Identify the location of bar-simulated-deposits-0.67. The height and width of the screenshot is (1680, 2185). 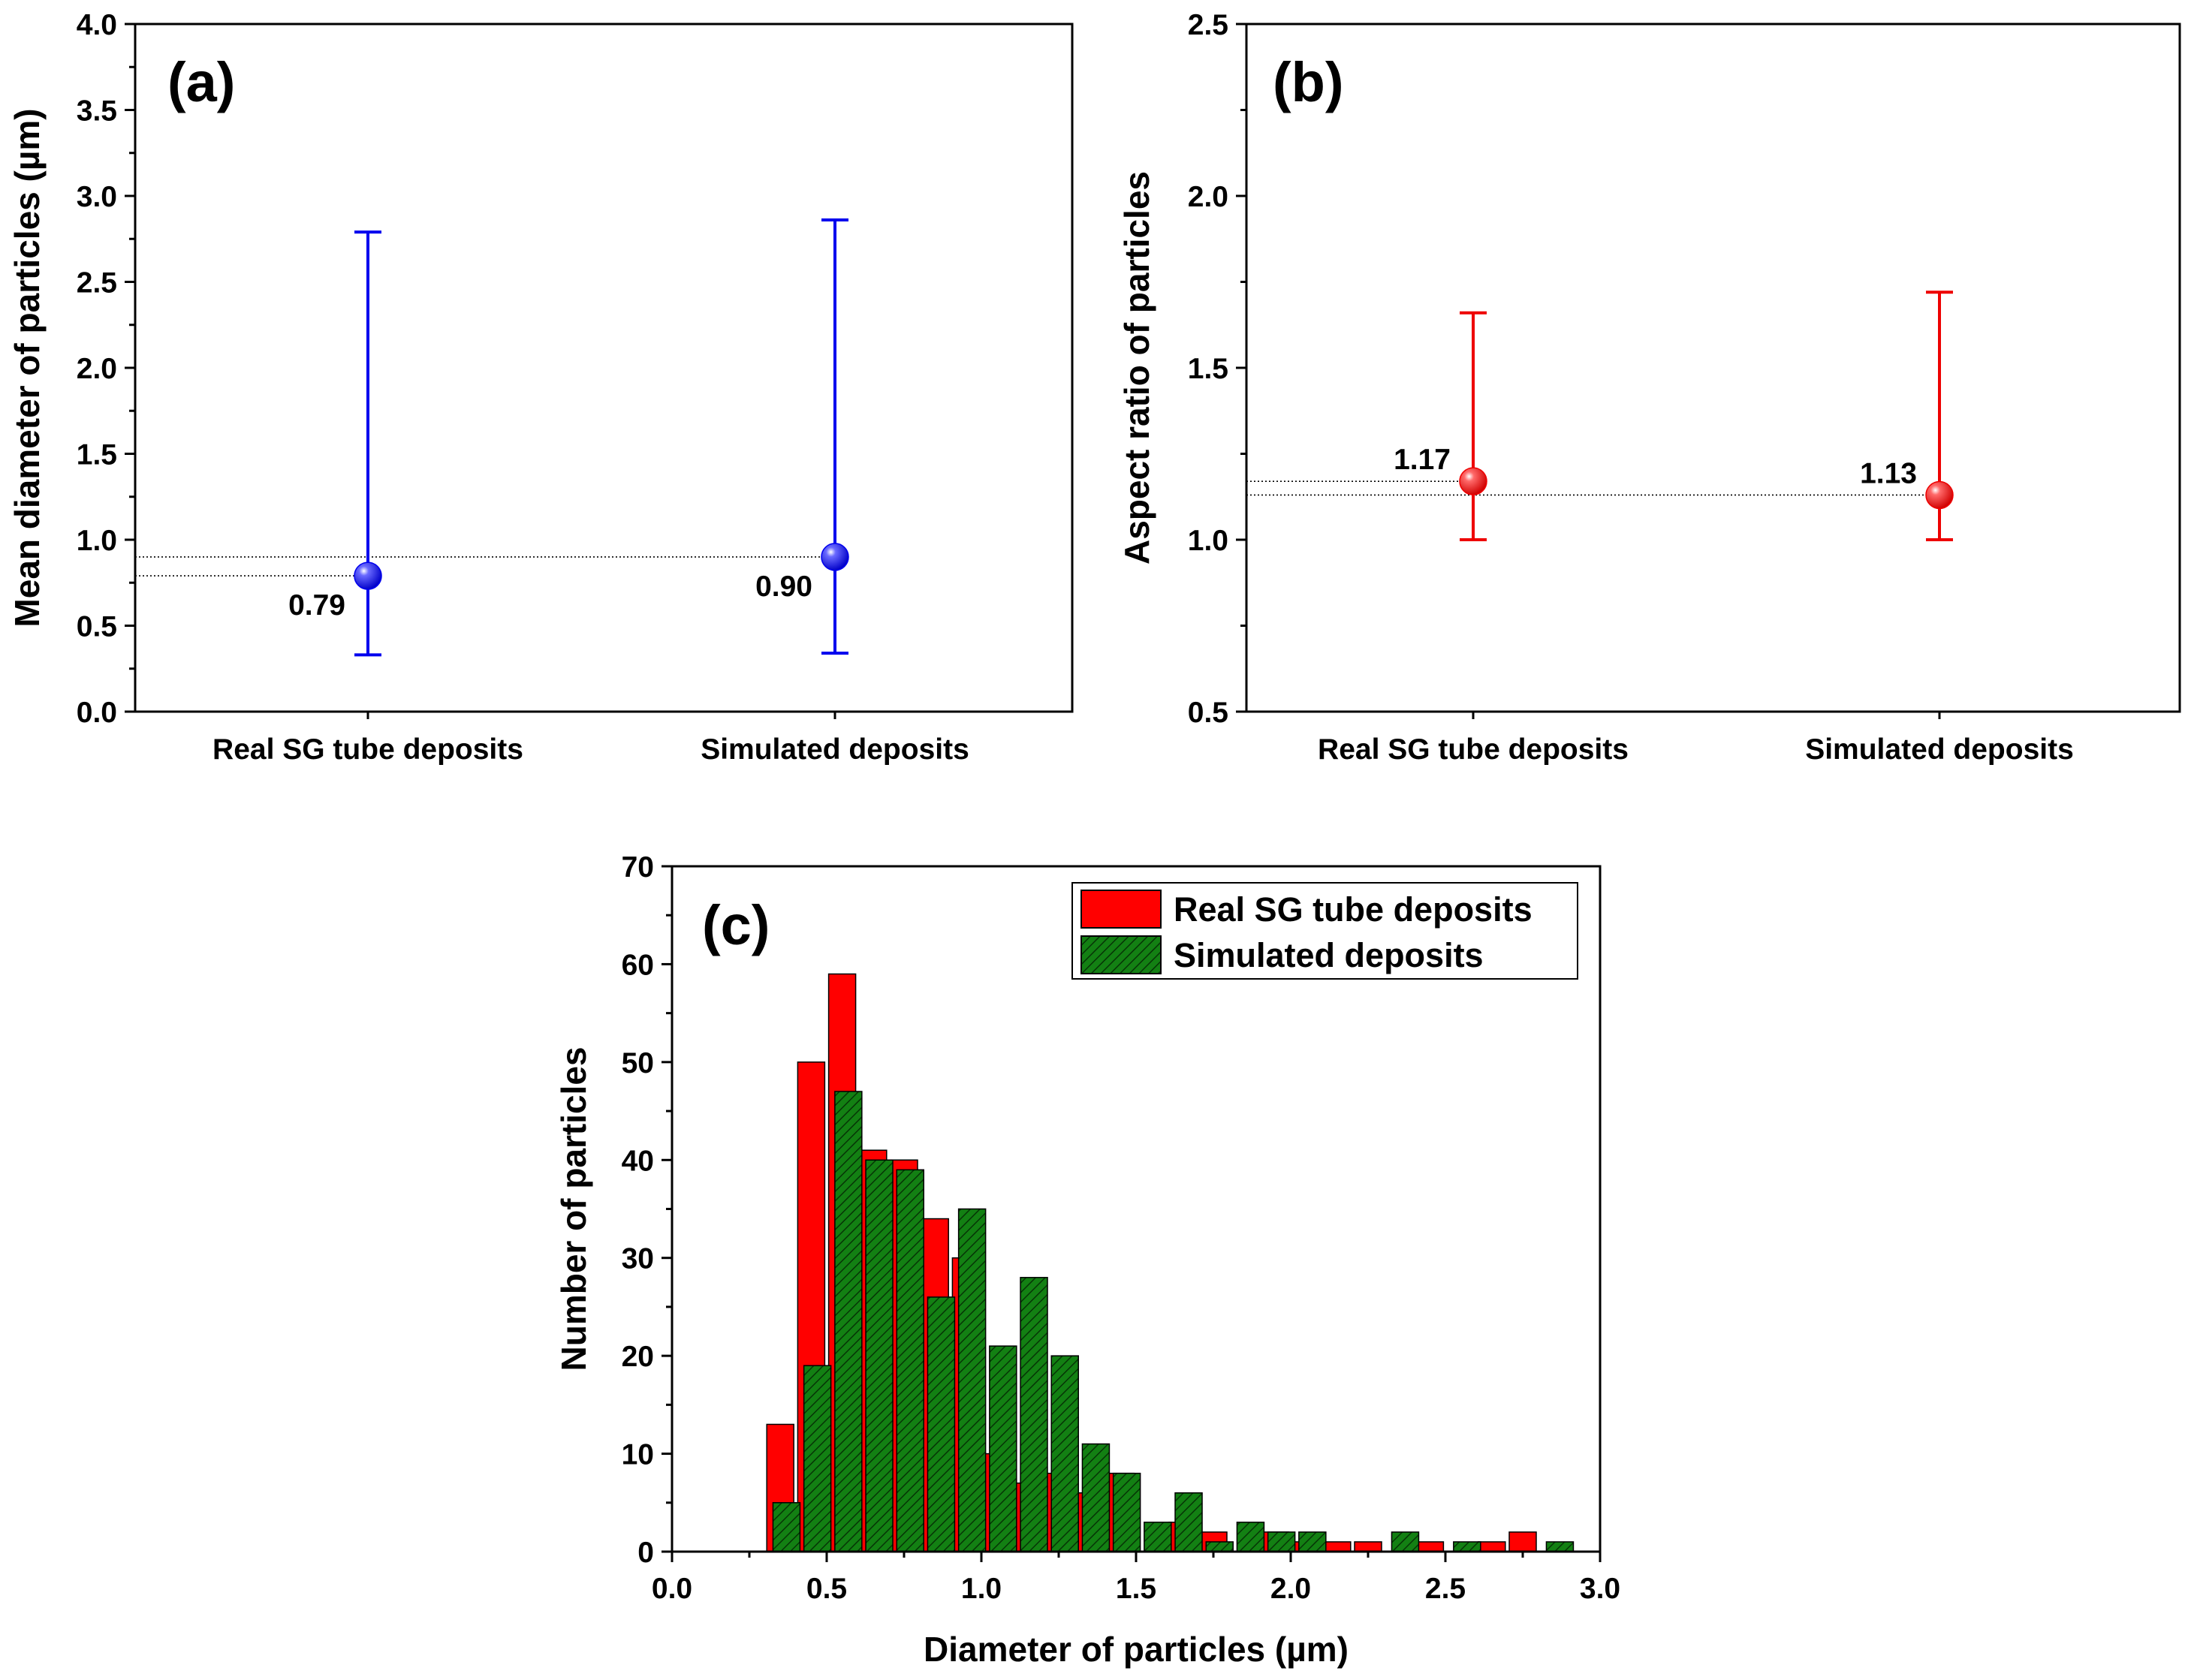
(879, 1355).